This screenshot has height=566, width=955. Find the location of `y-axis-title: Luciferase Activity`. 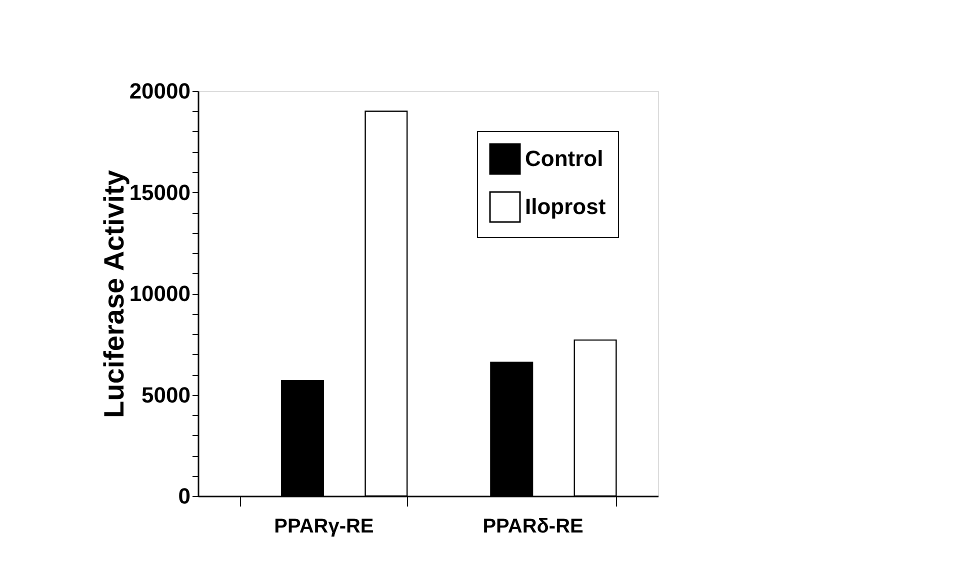

y-axis-title: Luciferase Activity is located at coordinates (114, 294).